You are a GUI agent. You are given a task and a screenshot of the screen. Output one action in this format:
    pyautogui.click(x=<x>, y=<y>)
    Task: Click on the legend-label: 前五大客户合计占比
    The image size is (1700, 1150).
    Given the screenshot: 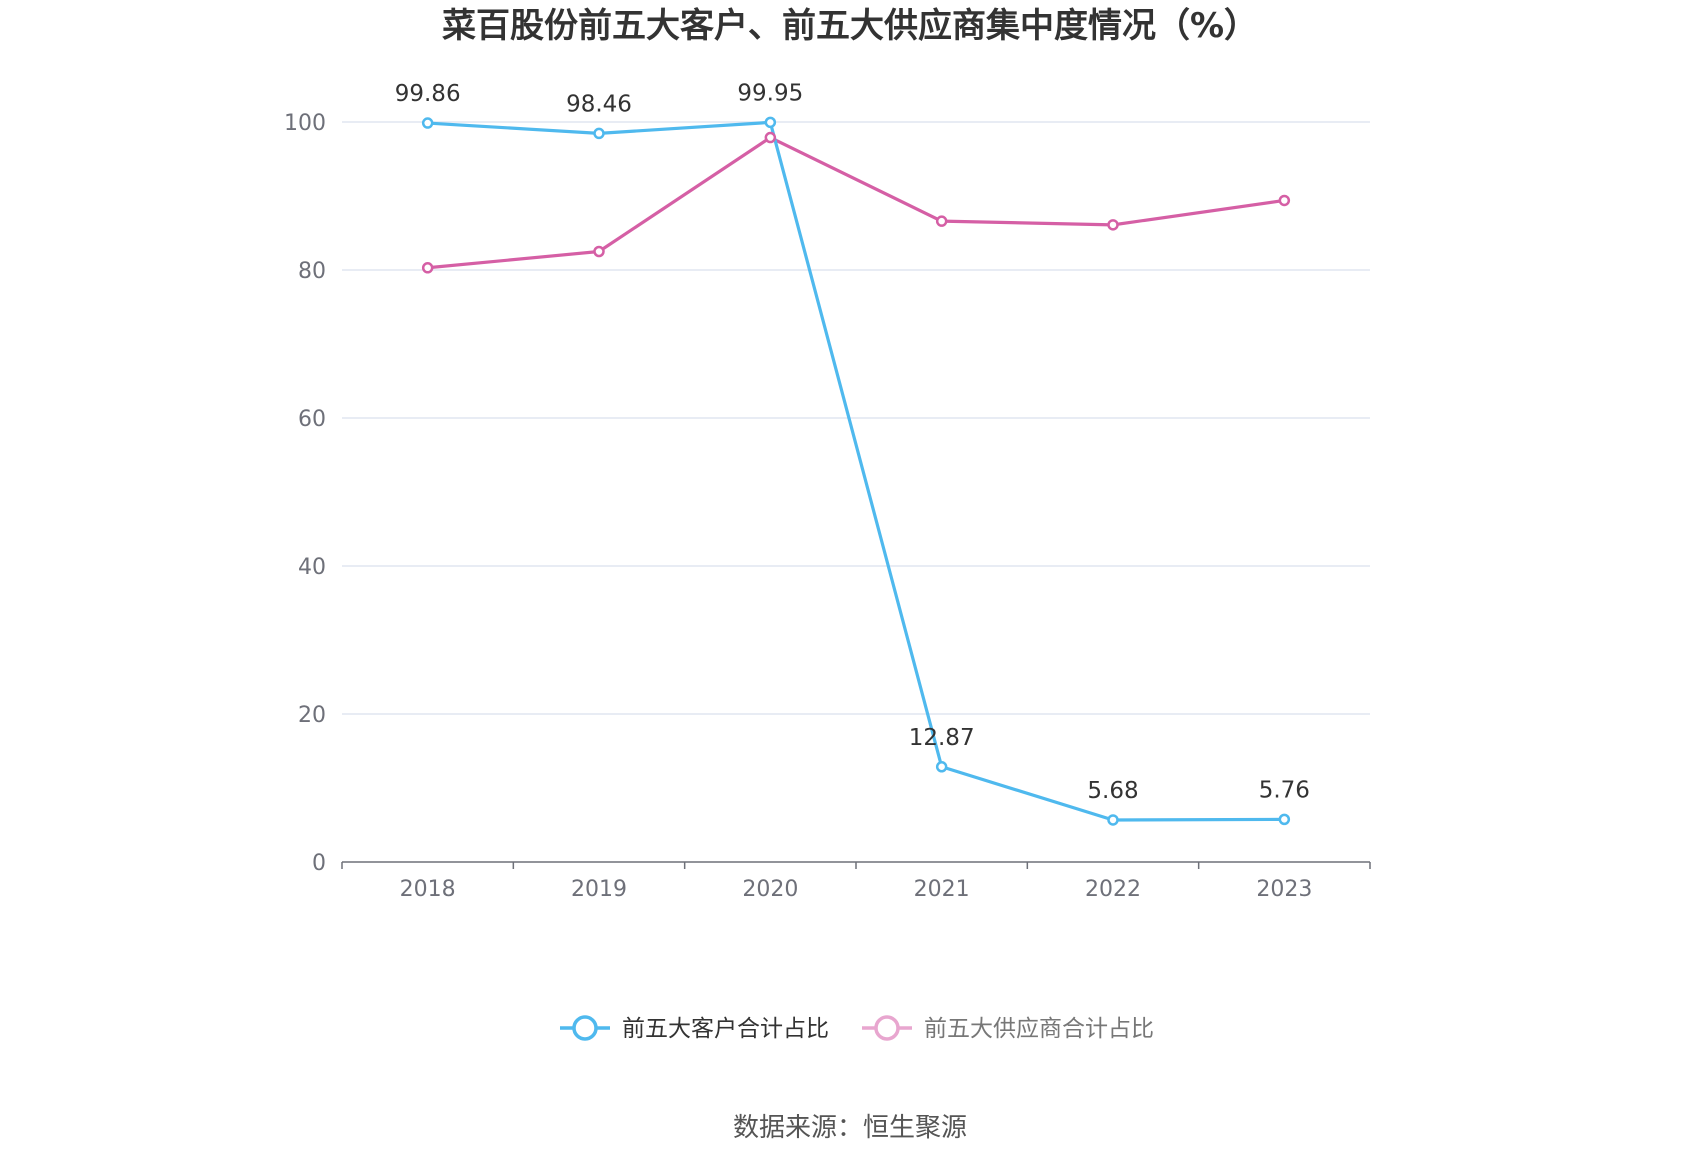 What is the action you would take?
    pyautogui.click(x=725, y=1029)
    